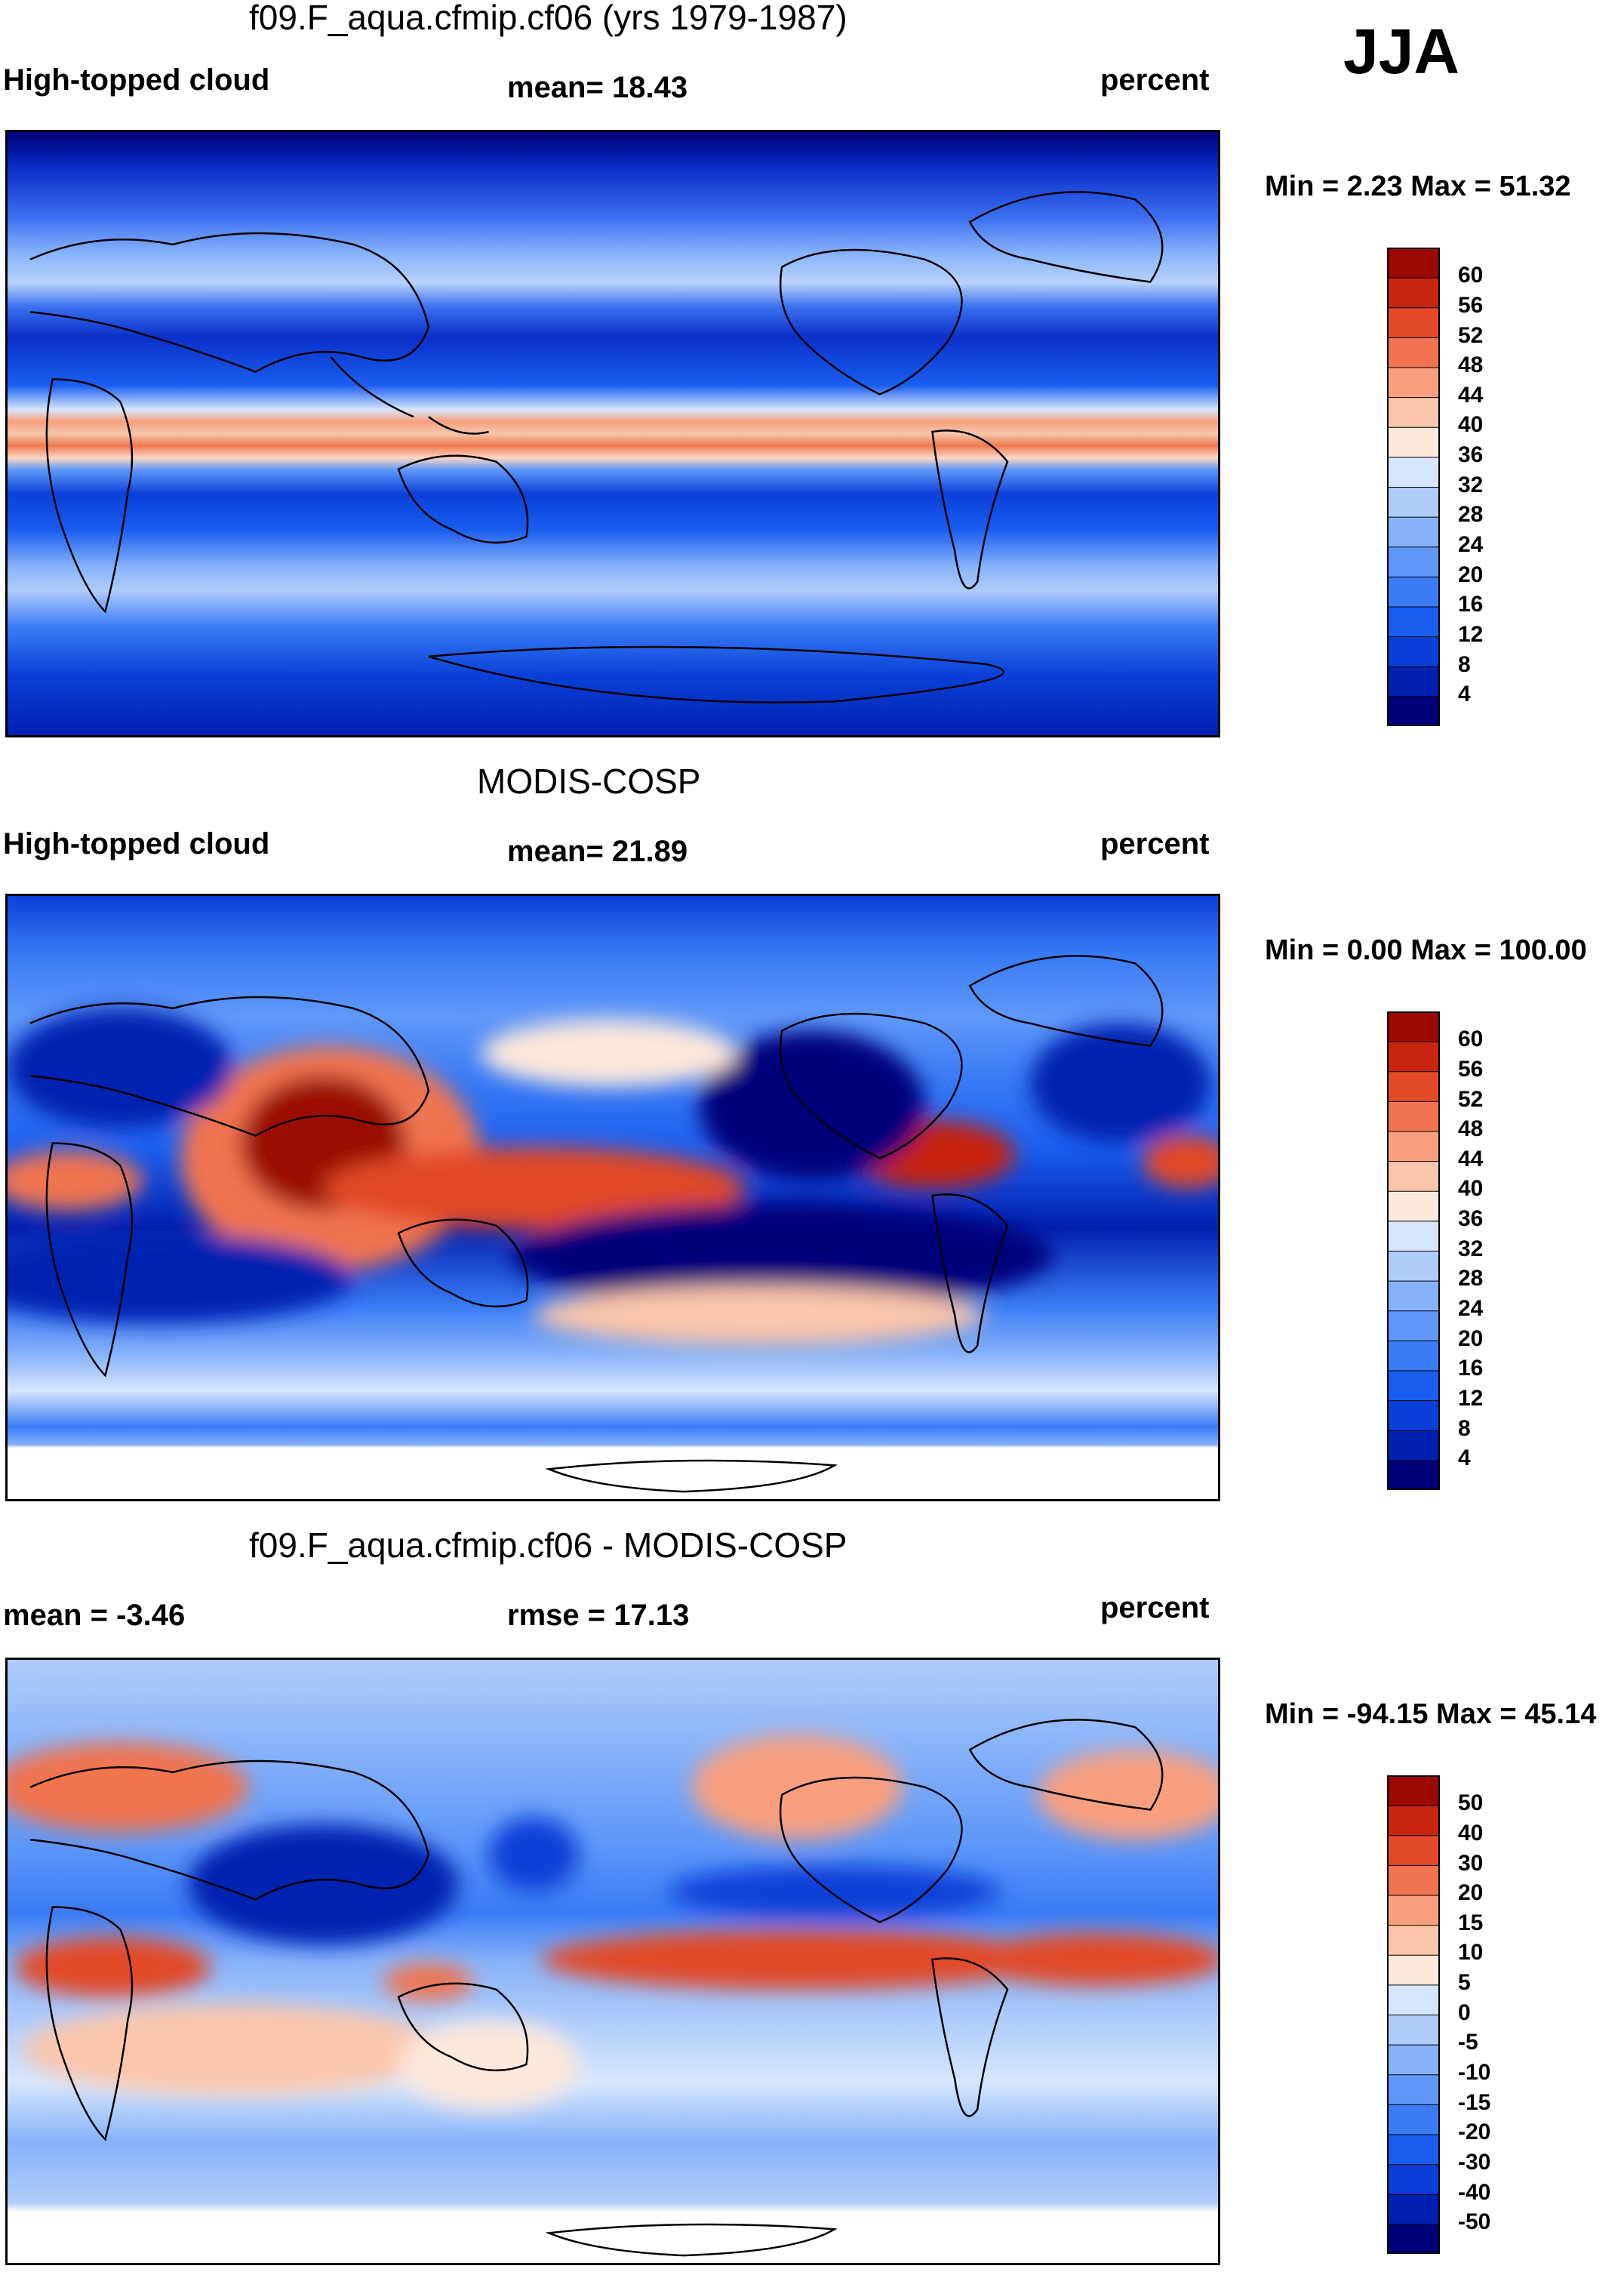 Image resolution: width=1624 pixels, height=2272 pixels. What do you see at coordinates (597, 851) in the screenshot?
I see `panel2-mean-label: mean= 21.89` at bounding box center [597, 851].